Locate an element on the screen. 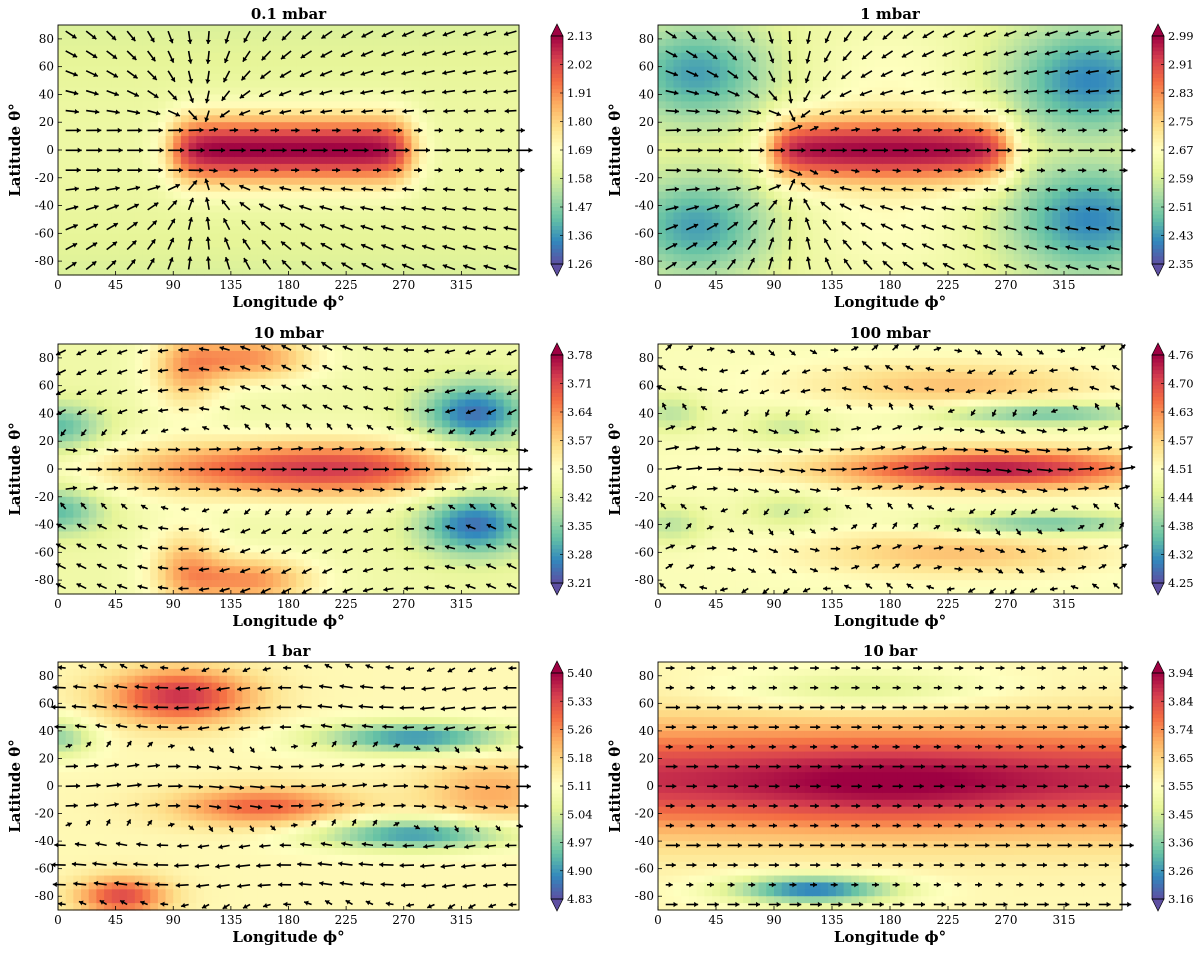  colorbar-segment is located at coordinates (557, 140).